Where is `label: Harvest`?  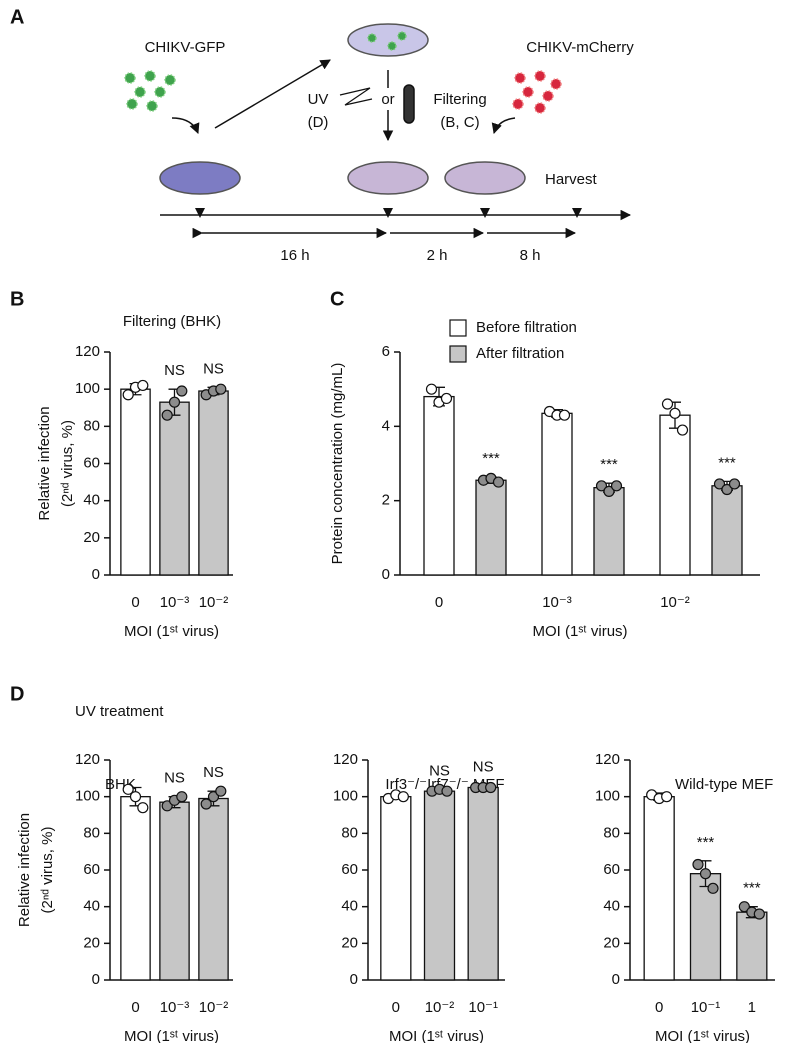
label: Harvest is located at coordinates (571, 179).